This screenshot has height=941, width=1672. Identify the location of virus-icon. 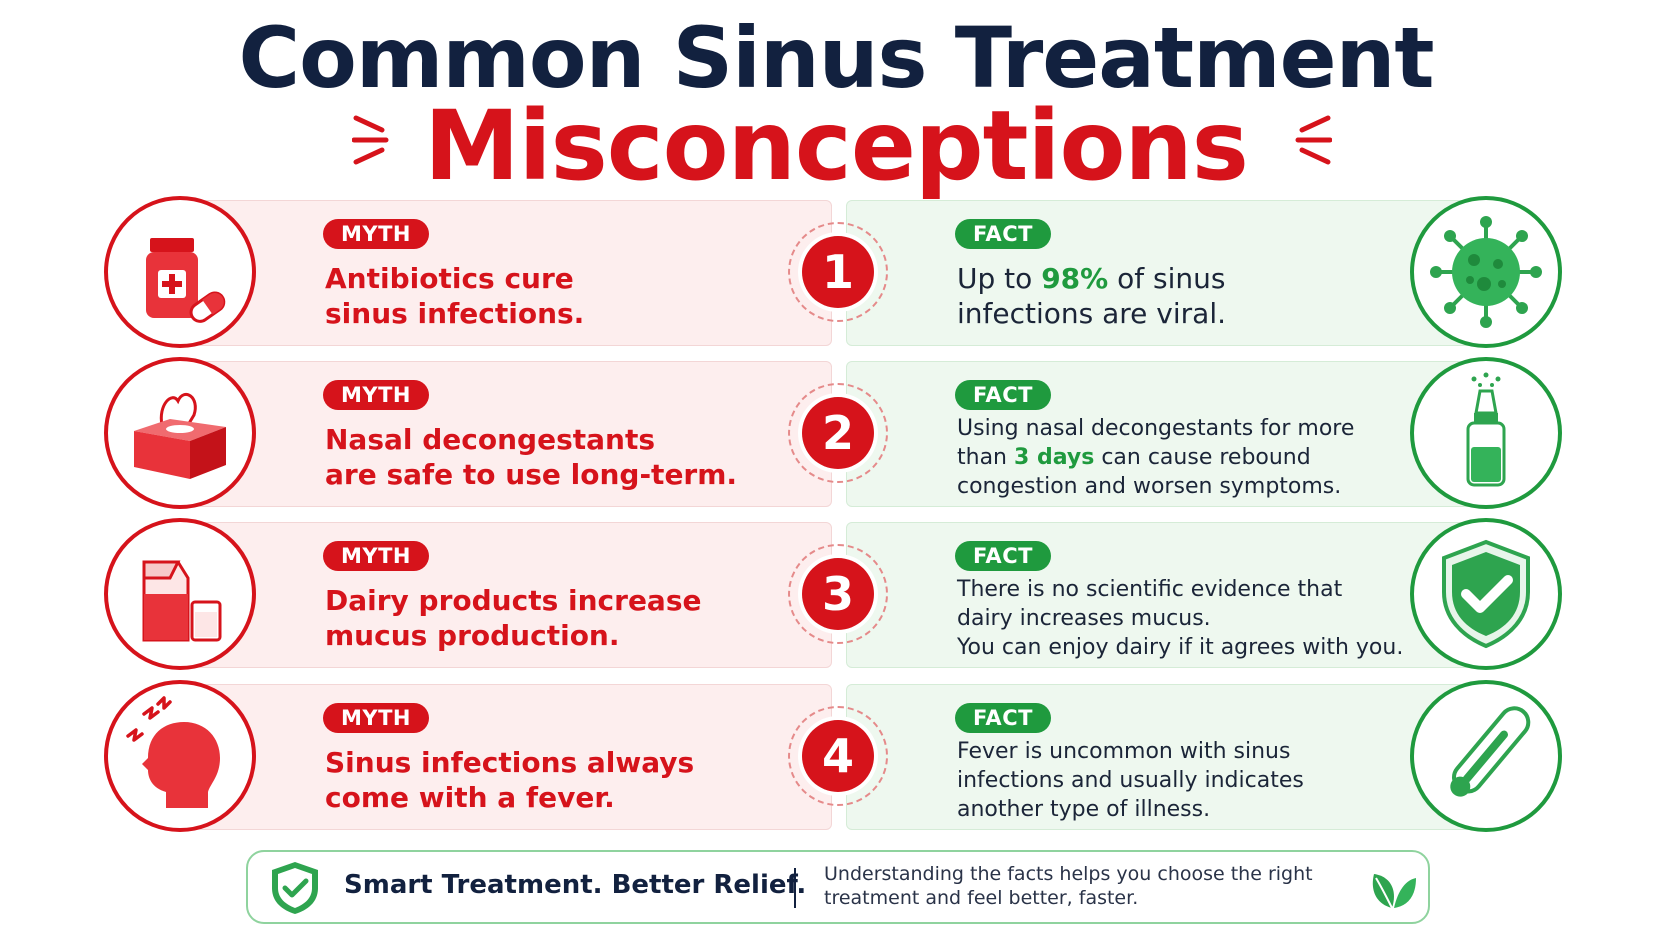
(1486, 272).